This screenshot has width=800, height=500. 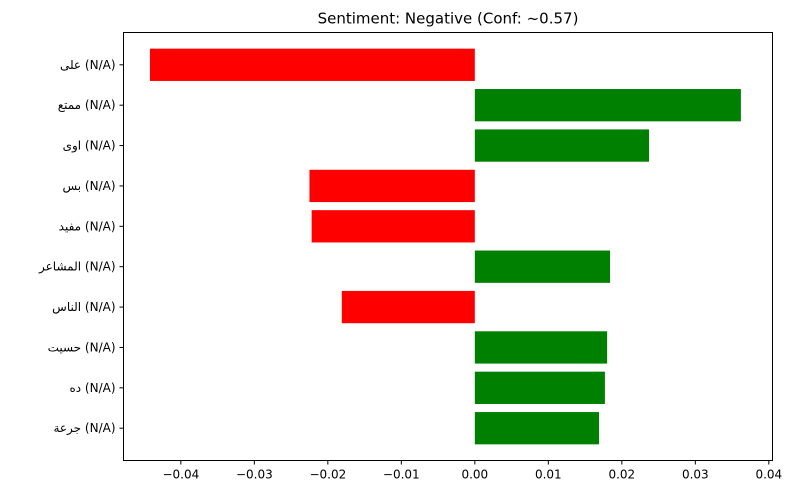 I want to click on y-tick-label: مفيد (N/A), so click(x=87, y=226).